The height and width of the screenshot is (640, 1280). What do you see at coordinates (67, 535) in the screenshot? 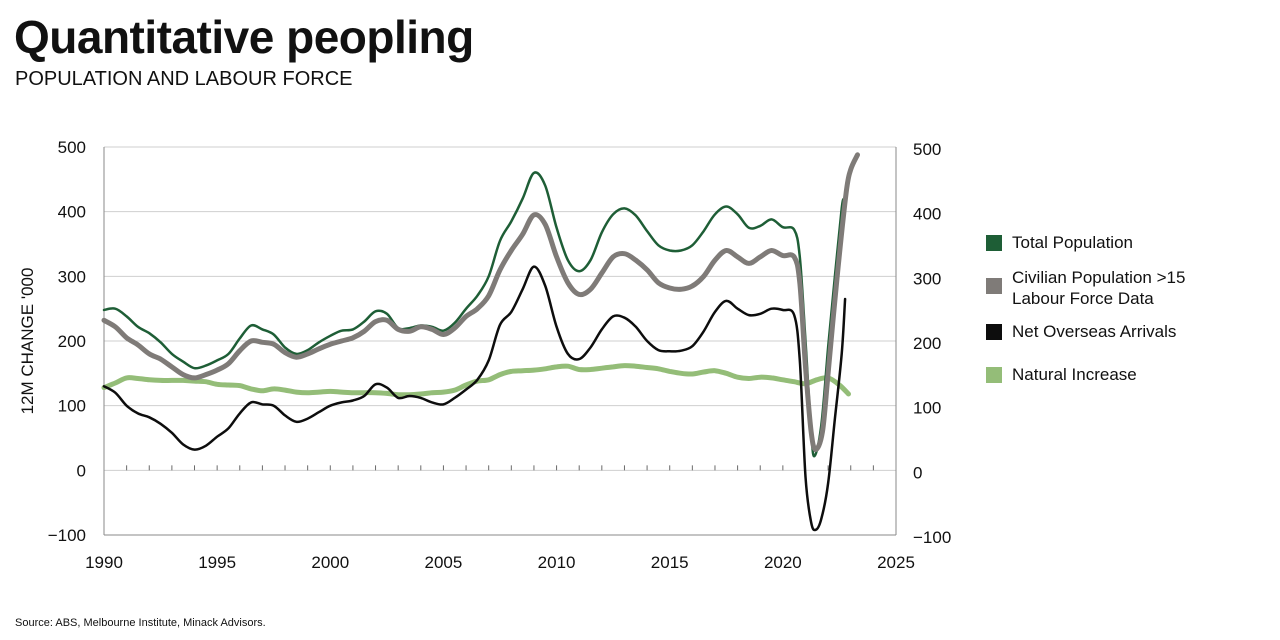
I see `y-tick-label-left: −100` at bounding box center [67, 535].